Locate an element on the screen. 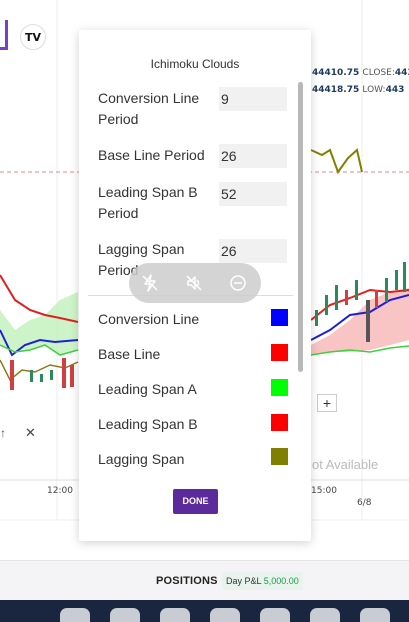 This screenshot has width=409, height=622. leading-span-a-color-label: Leading Span A is located at coordinates (147, 389).